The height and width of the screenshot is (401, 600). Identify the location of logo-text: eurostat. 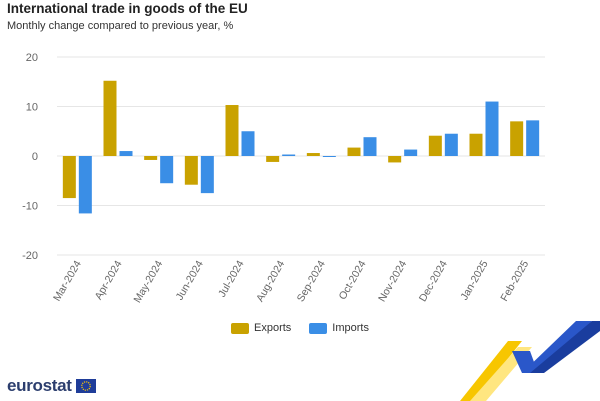
(39, 385).